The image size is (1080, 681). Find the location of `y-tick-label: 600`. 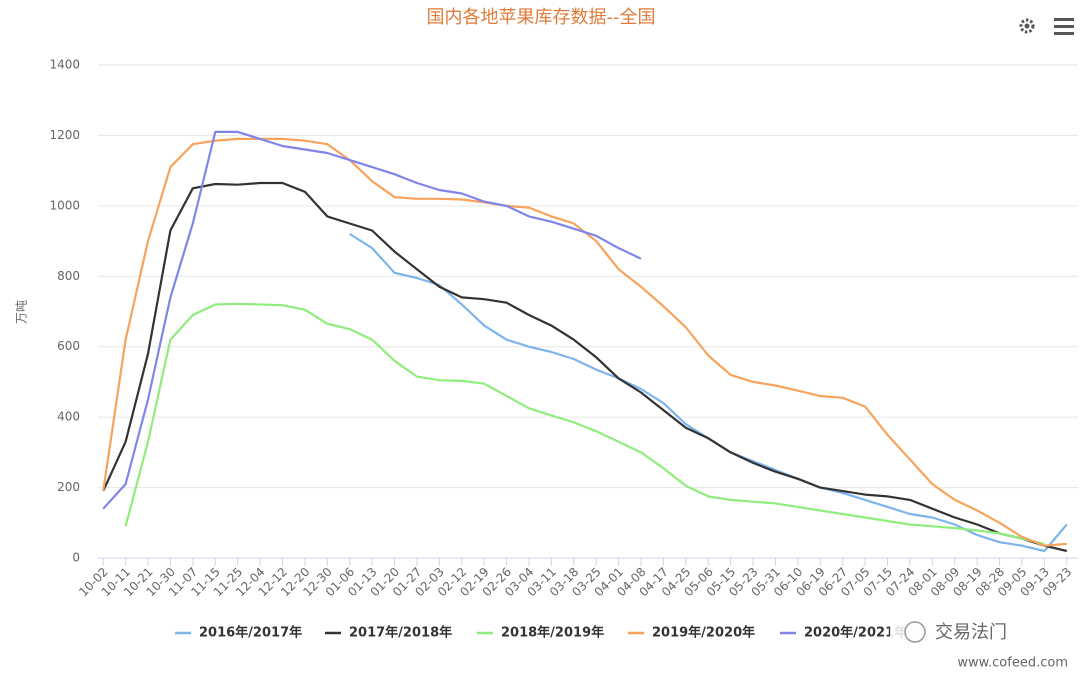

y-tick-label: 600 is located at coordinates (68, 346).